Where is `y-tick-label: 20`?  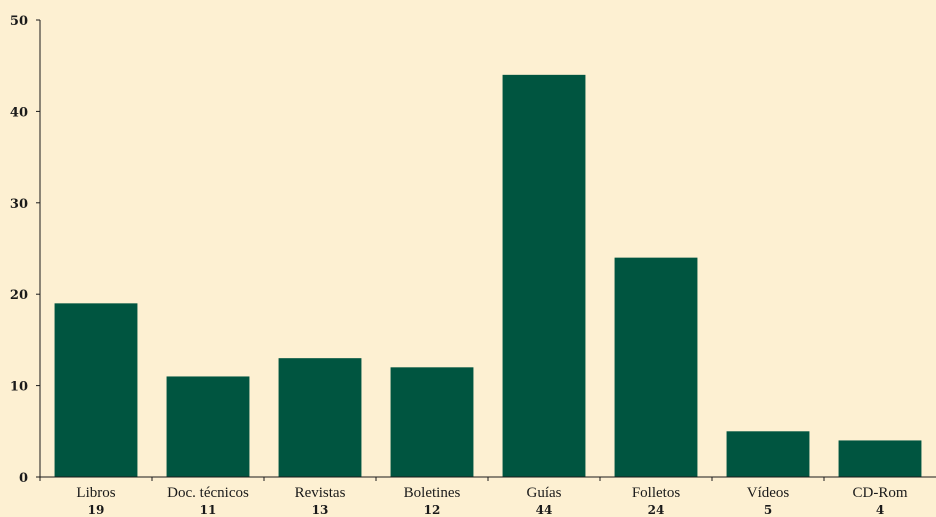
y-tick-label: 20 is located at coordinates (19, 295).